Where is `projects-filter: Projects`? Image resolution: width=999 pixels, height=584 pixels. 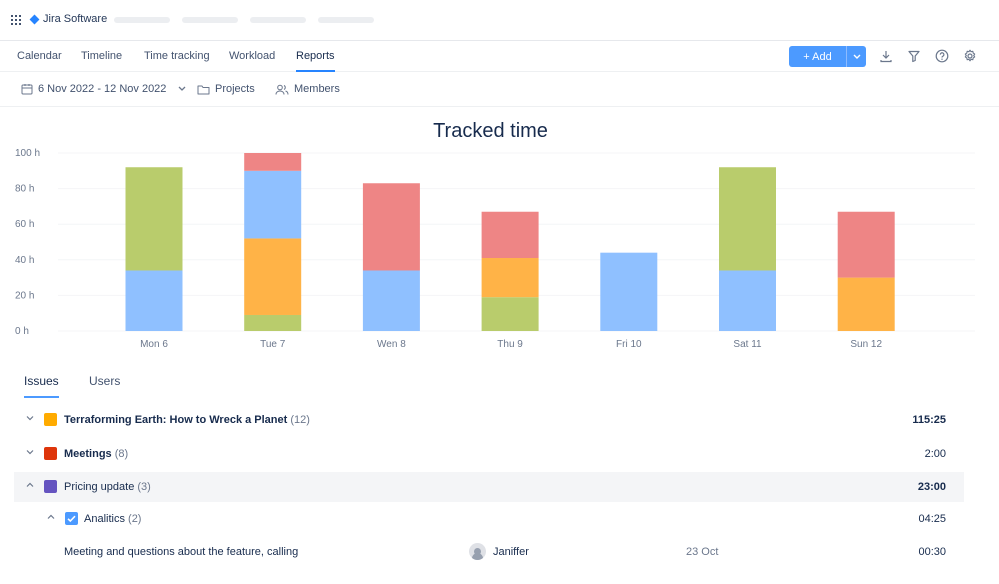
projects-filter: Projects is located at coordinates (226, 89).